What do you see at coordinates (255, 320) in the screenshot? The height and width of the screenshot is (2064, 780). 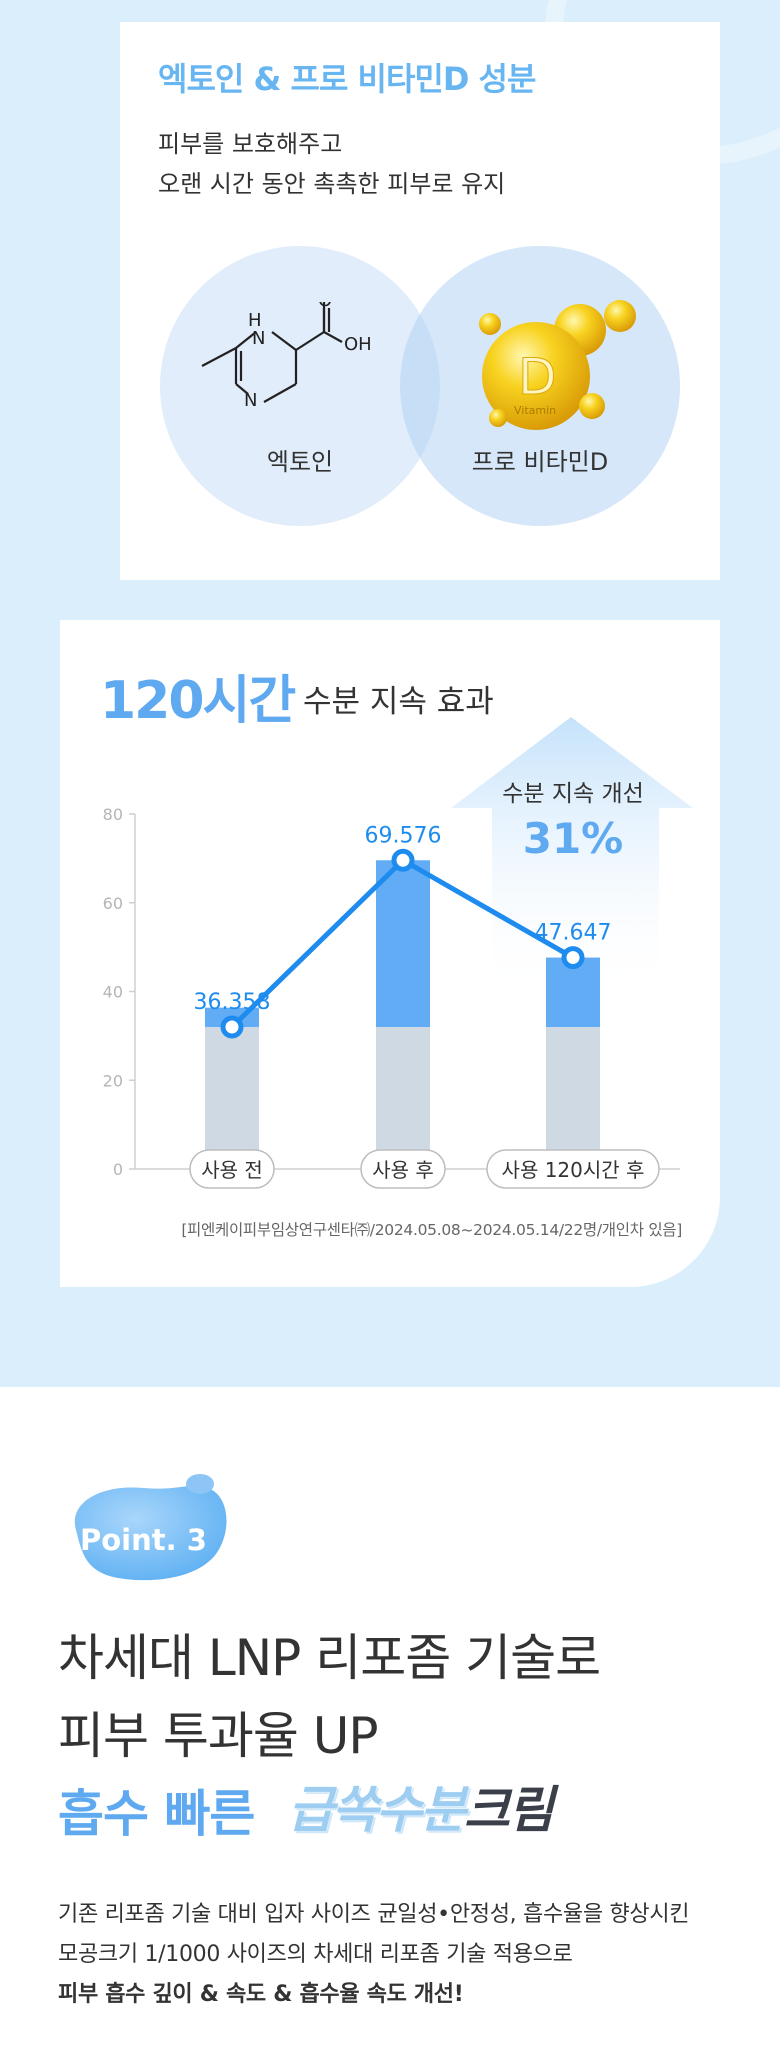 I see `mol-h: H` at bounding box center [255, 320].